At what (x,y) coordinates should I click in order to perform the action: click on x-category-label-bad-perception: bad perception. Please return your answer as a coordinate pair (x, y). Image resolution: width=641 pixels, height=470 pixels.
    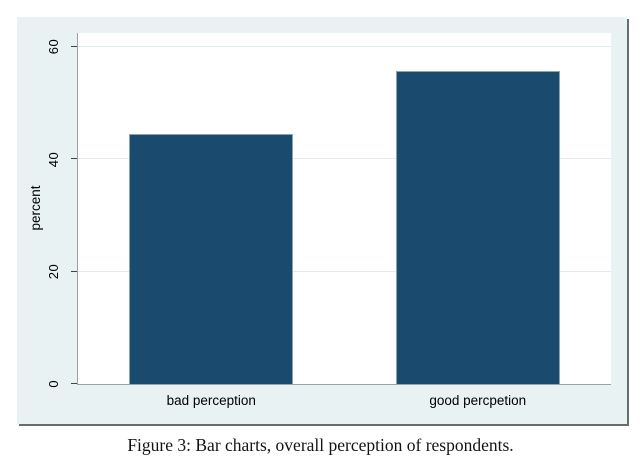
    Looking at the image, I should click on (211, 400).